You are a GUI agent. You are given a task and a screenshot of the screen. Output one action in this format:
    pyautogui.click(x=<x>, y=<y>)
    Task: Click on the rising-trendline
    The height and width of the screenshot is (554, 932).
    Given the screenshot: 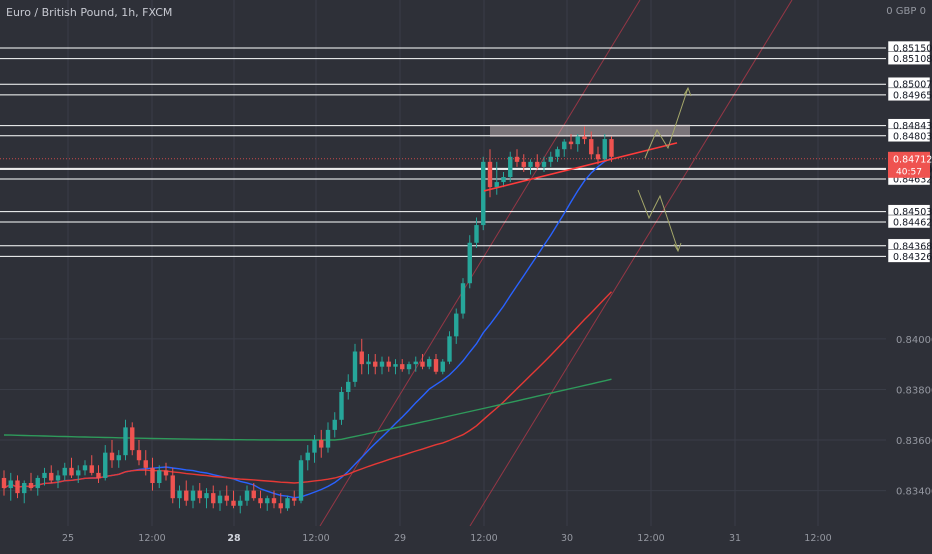 What is the action you would take?
    pyautogui.click(x=580, y=167)
    